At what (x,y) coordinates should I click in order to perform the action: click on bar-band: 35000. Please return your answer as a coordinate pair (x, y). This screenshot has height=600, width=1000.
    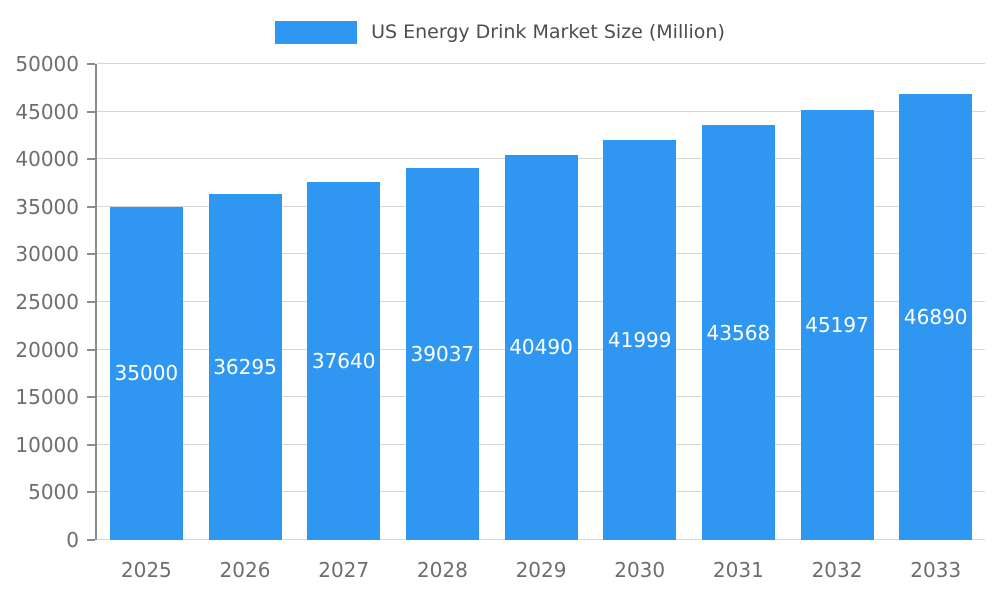
    Looking at the image, I should click on (146, 302).